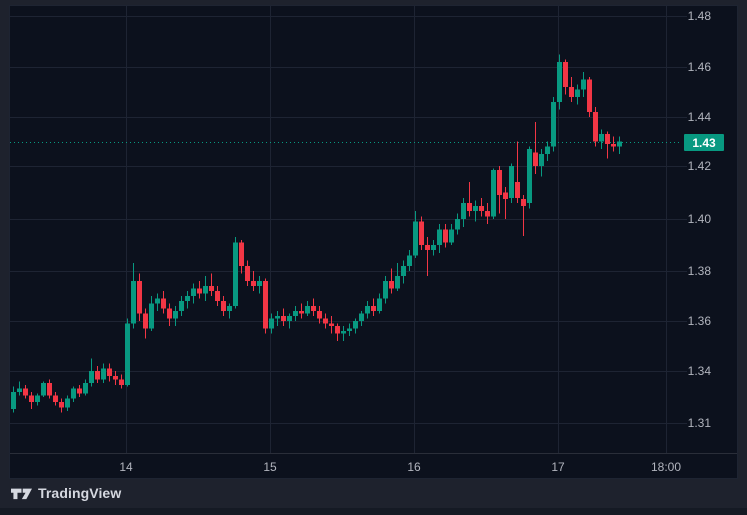 The height and width of the screenshot is (515, 747). I want to click on time-tick-label: 18:00, so click(666, 467).